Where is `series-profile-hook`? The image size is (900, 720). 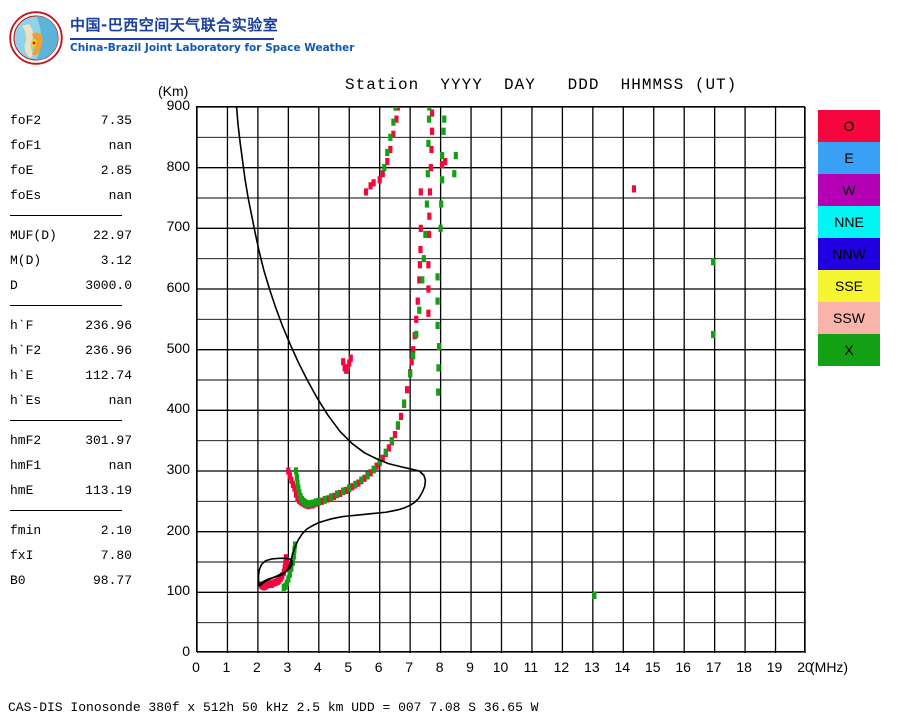 series-profile-hook is located at coordinates (275, 572).